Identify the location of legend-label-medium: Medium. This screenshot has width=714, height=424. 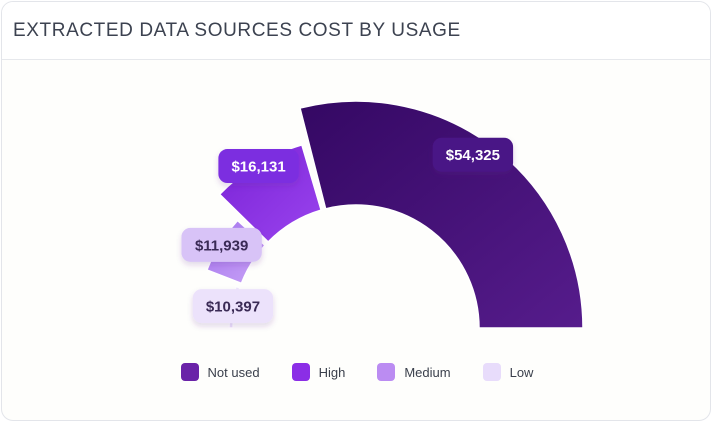
(427, 372).